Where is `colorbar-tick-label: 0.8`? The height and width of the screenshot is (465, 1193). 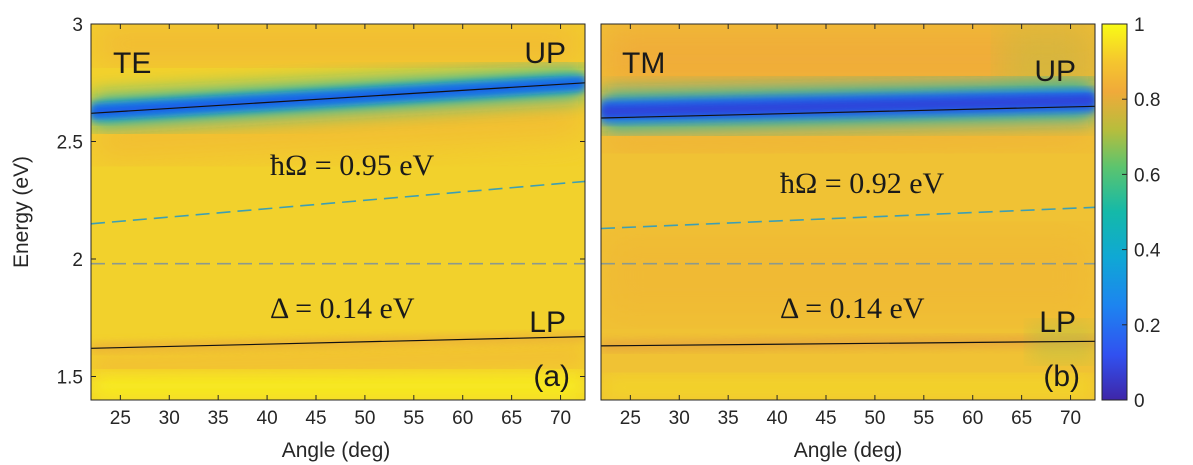
colorbar-tick-label: 0.8 is located at coordinates (1147, 100).